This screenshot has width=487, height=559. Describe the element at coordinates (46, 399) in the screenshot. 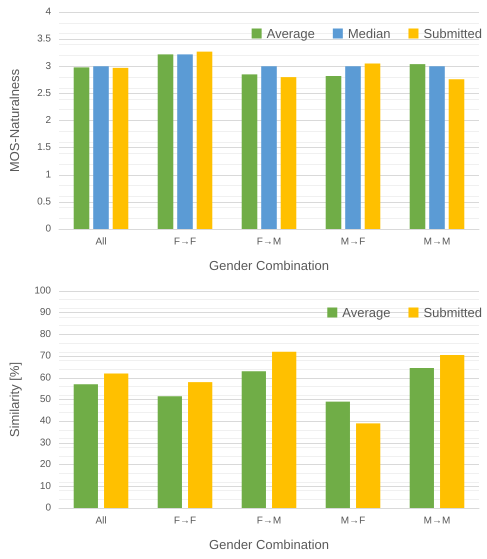

I see `y-tick-label: 50` at that location.